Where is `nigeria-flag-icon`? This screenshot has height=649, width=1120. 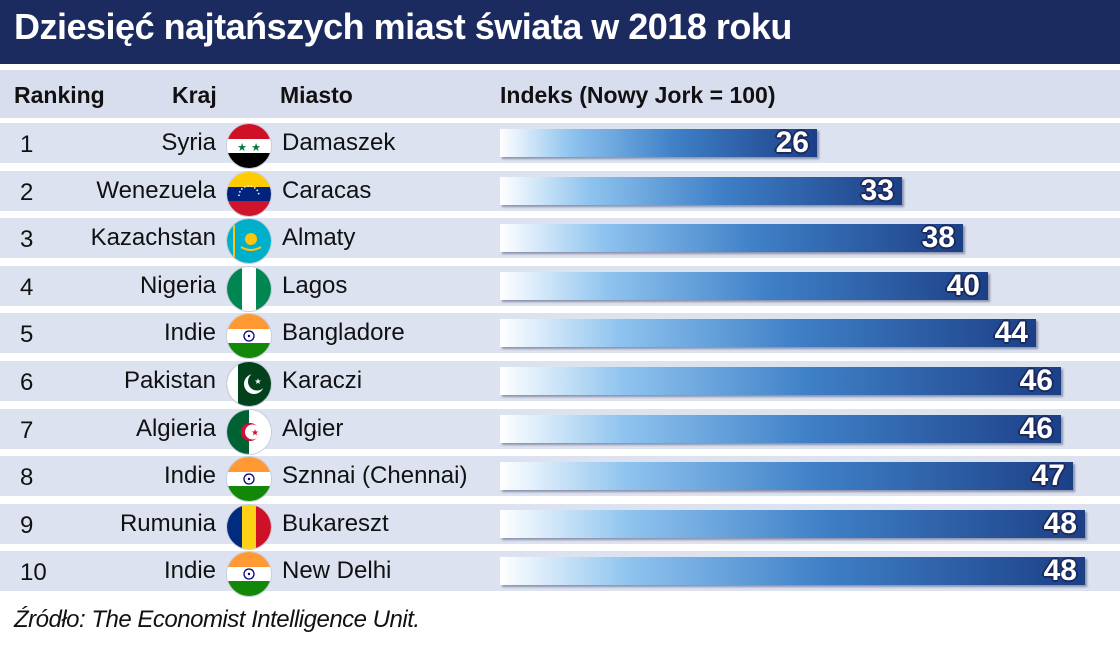 nigeria-flag-icon is located at coordinates (249, 289).